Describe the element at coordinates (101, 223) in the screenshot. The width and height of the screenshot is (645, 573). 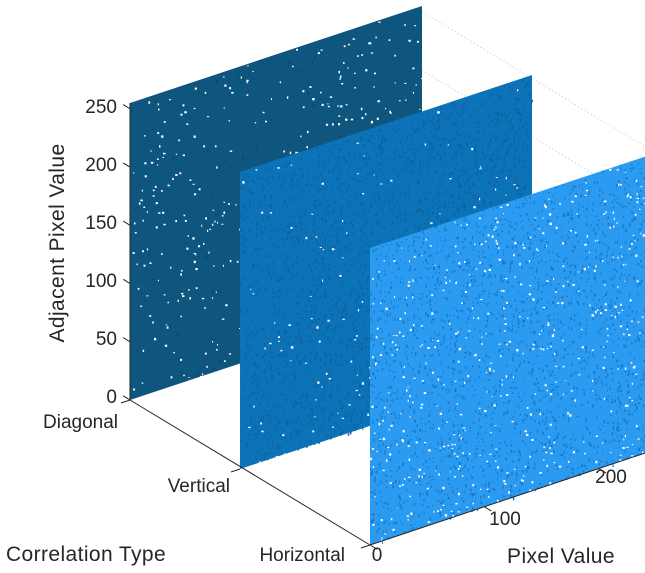
I see `z-tick-150: 150` at that location.